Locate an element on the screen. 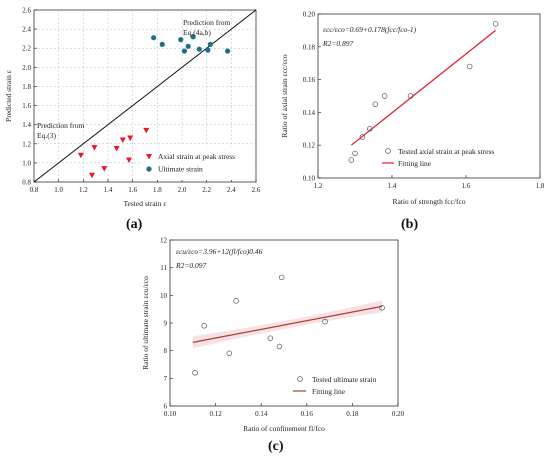 The width and height of the screenshot is (550, 456). panel-a-annotation-top-line1: Prediction from is located at coordinates (206, 22).